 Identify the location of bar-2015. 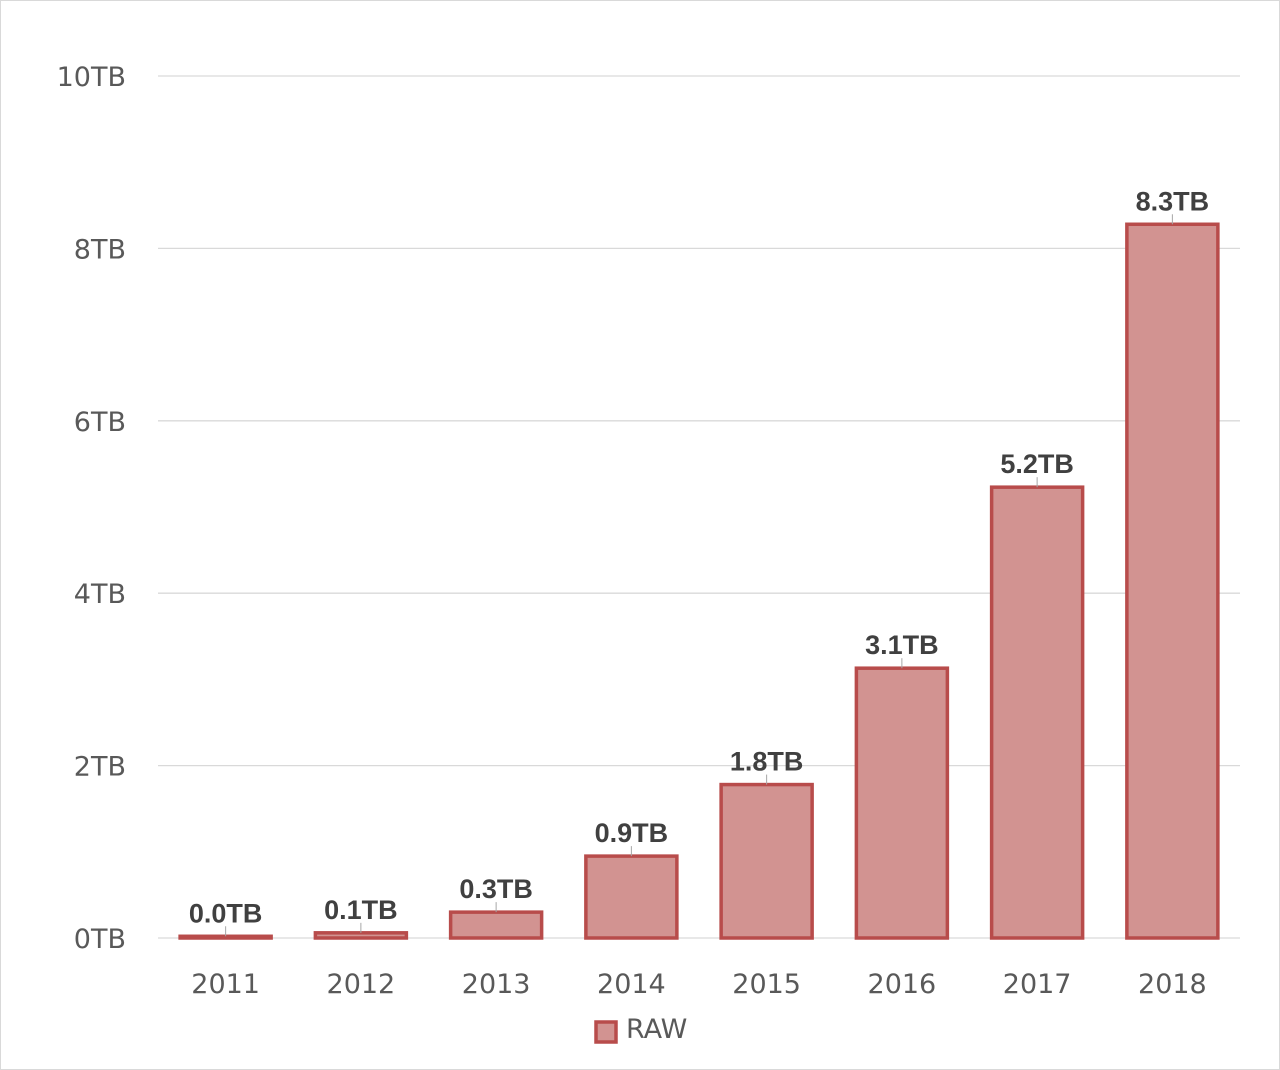
(766, 861).